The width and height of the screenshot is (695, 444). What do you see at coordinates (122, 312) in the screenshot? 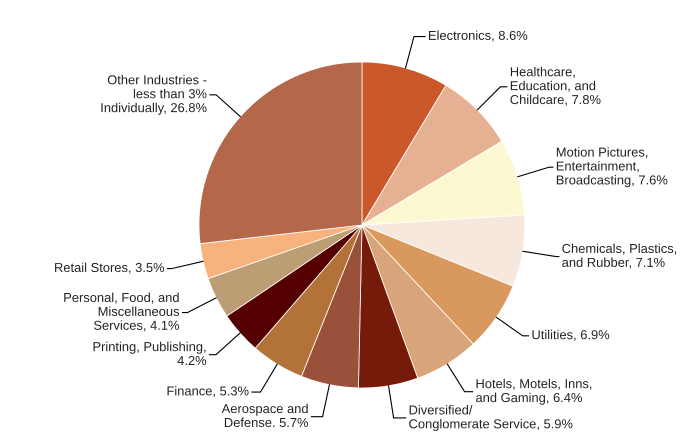
I see `slice-label: Personal, Food, and Miscellaneous Services, 4.1%` at bounding box center [122, 312].